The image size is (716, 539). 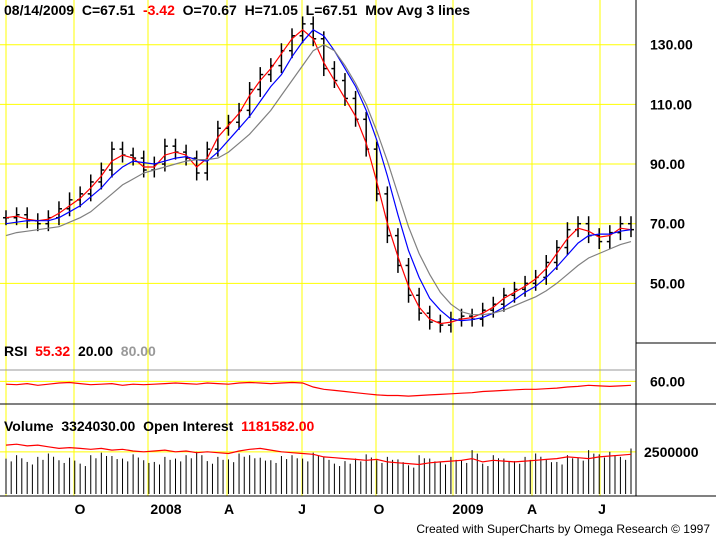 I want to click on open-interest-value: 1181582.00, so click(x=278, y=426).